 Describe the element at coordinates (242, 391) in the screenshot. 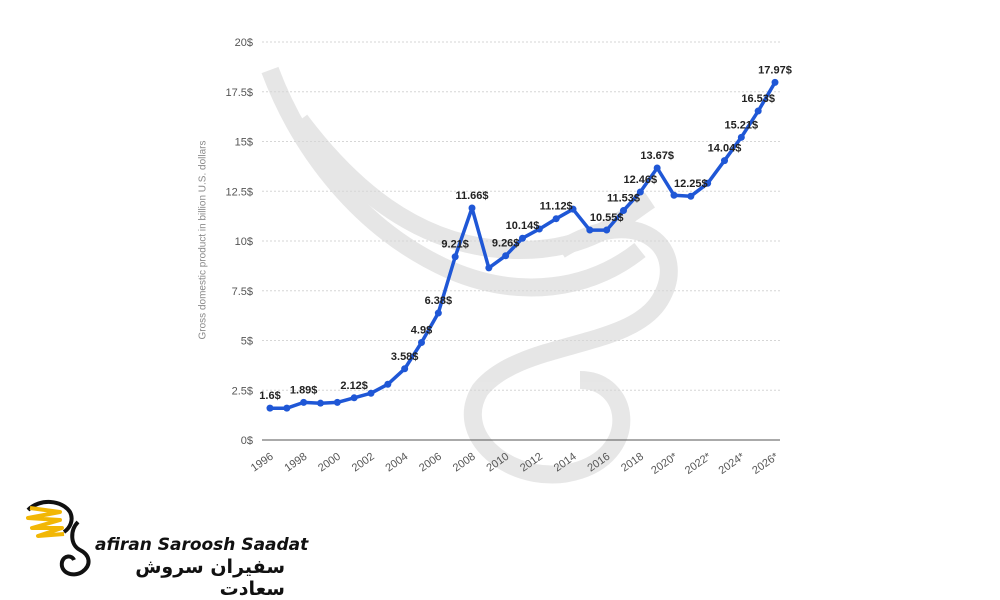

I see `y-tick-label: 2.5$` at that location.